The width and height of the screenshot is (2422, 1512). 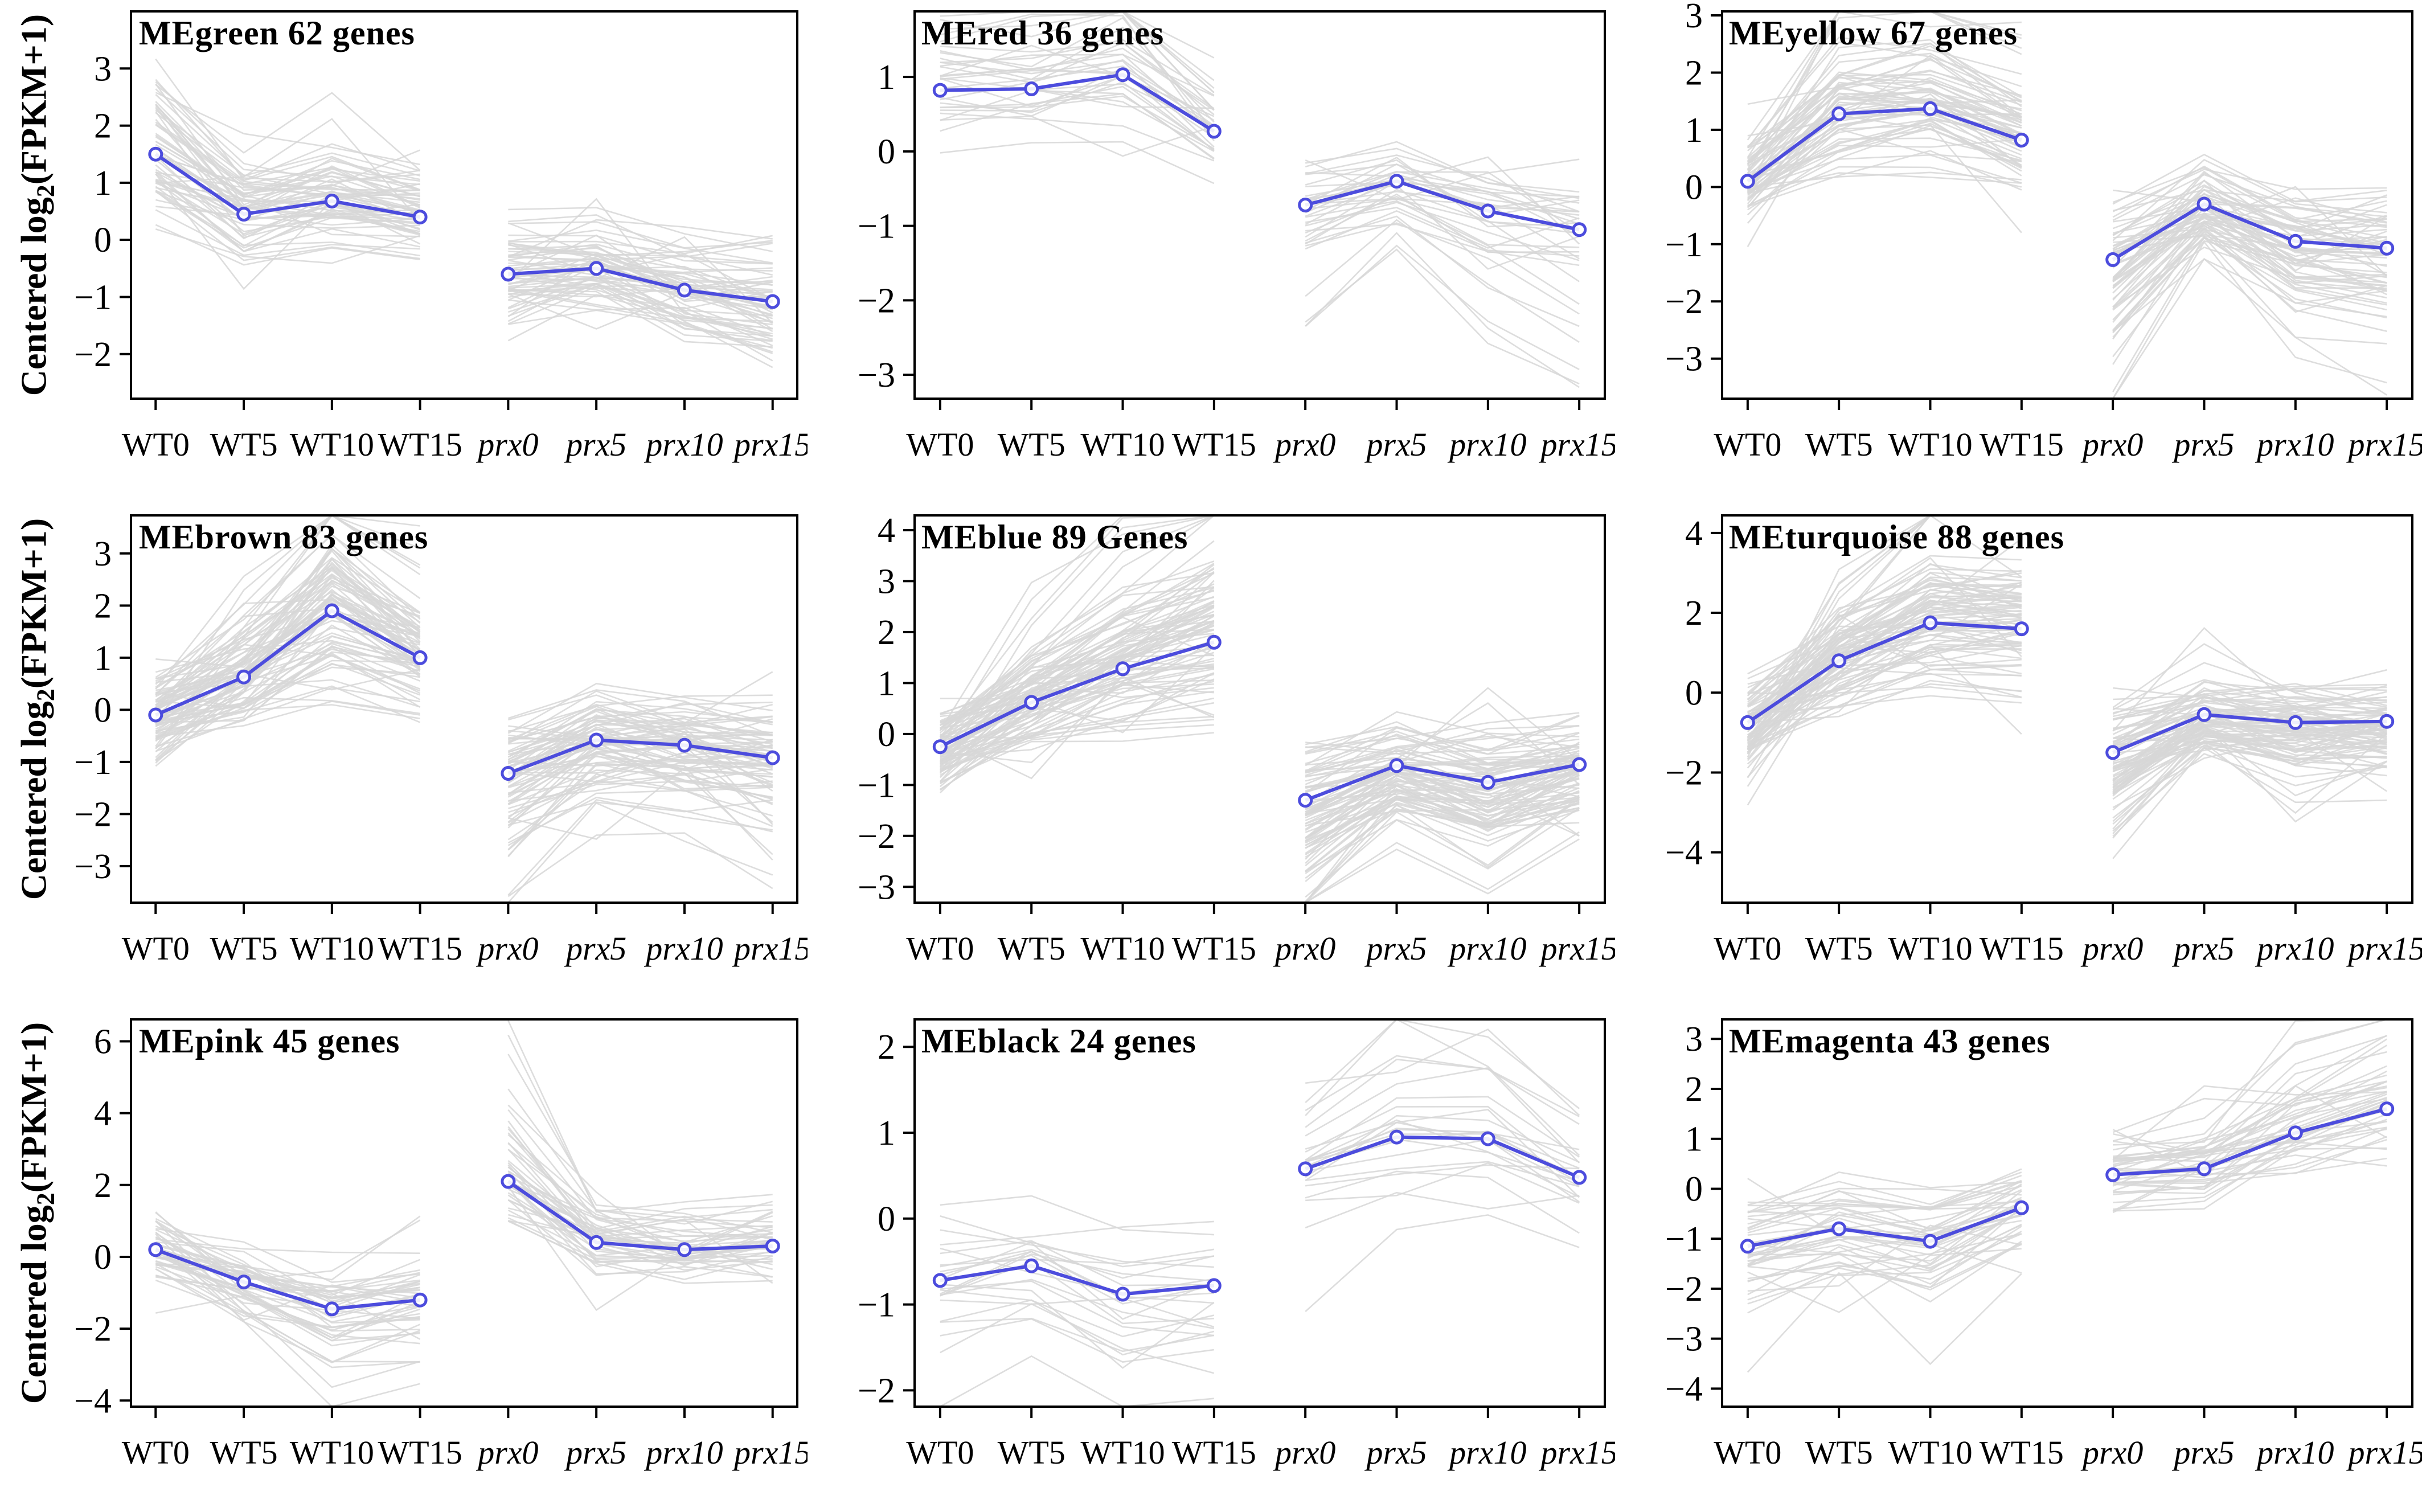 I want to click on panel-title: MEred 36 genes, so click(x=1043, y=33).